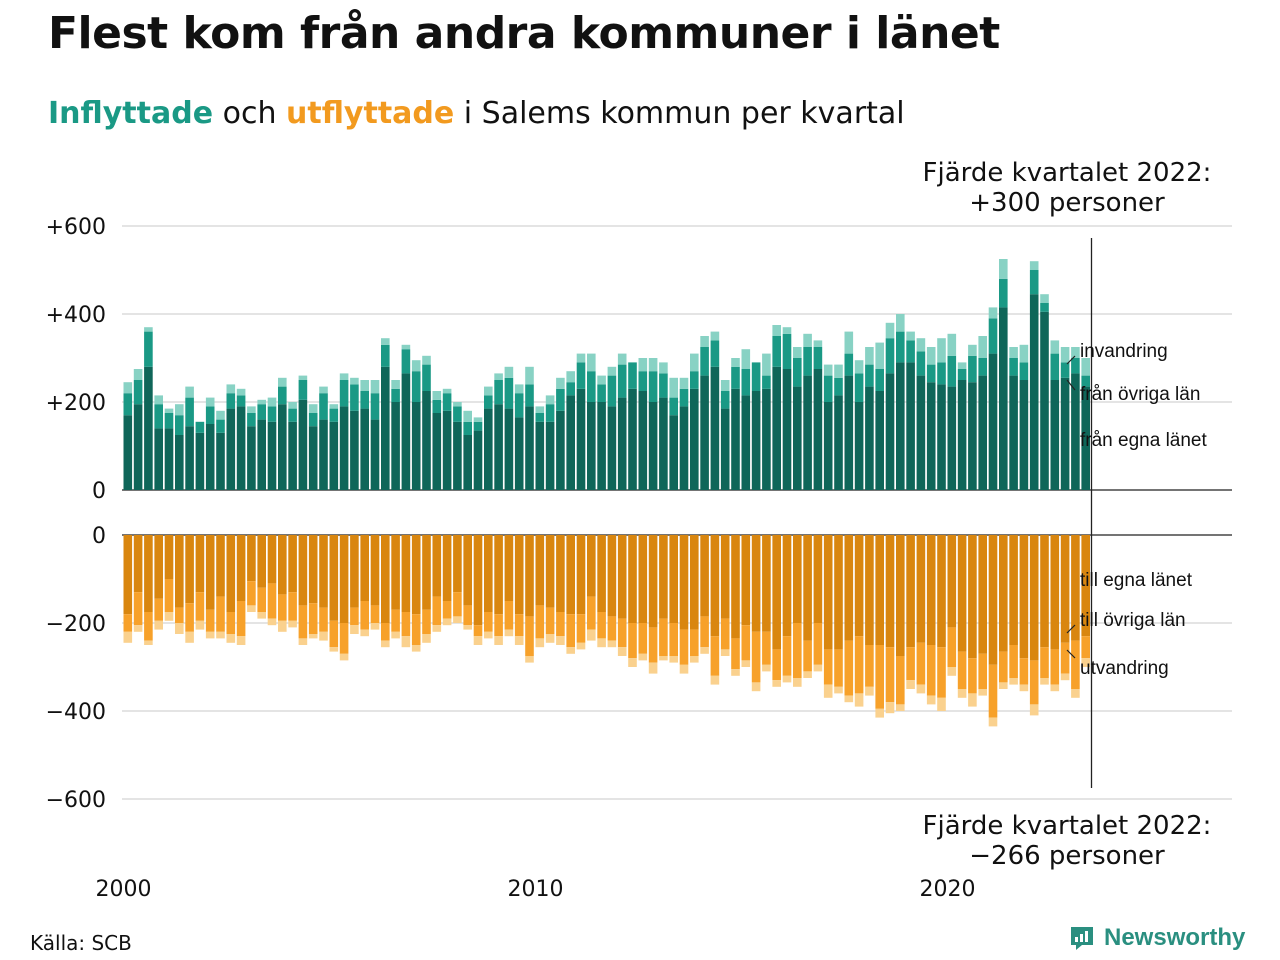  What do you see at coordinates (1067, 856) in the screenshot?
I see `annotation-bottom-line2: −266 personer` at bounding box center [1067, 856].